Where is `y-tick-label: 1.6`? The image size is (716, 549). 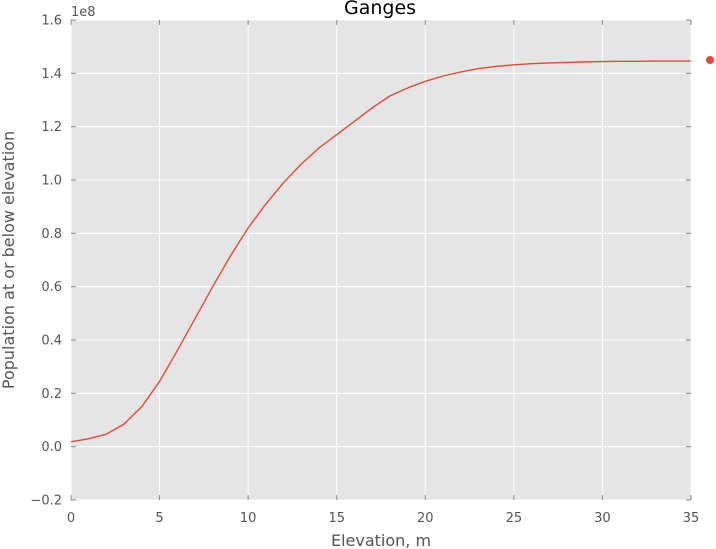 y-tick-label: 1.6 is located at coordinates (51, 21).